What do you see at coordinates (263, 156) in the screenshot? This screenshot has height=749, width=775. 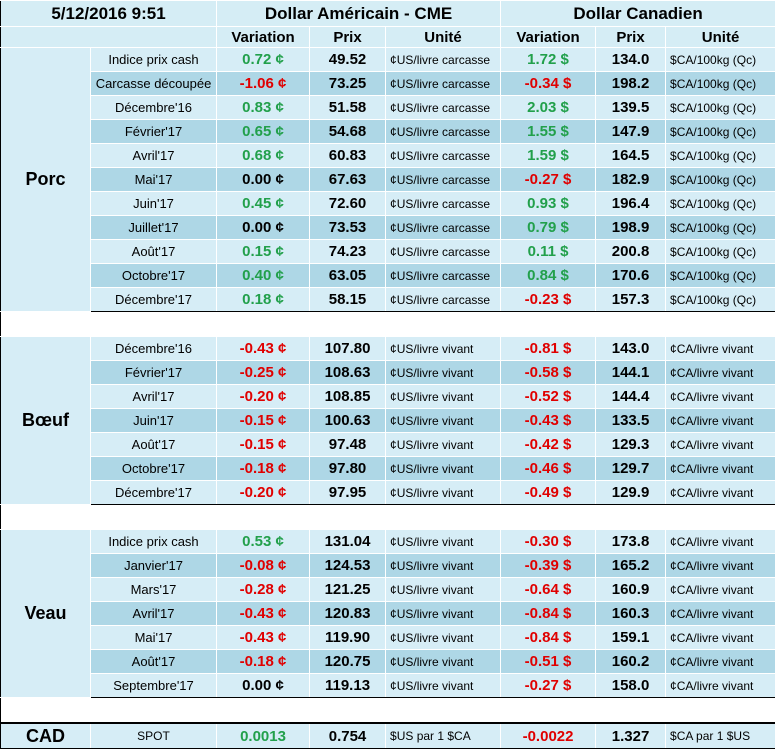 I see `us-variation: 0.68 ¢` at bounding box center [263, 156].